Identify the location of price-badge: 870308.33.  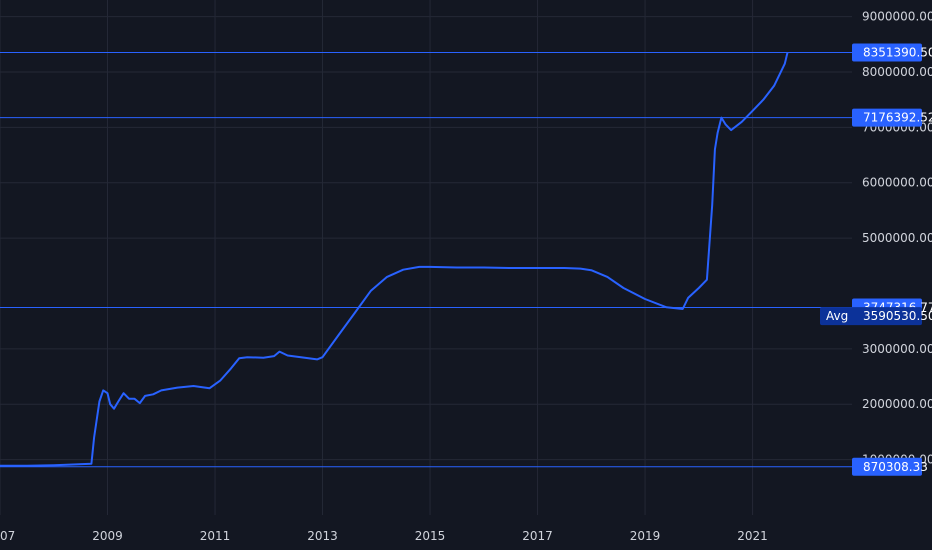
(890, 466).